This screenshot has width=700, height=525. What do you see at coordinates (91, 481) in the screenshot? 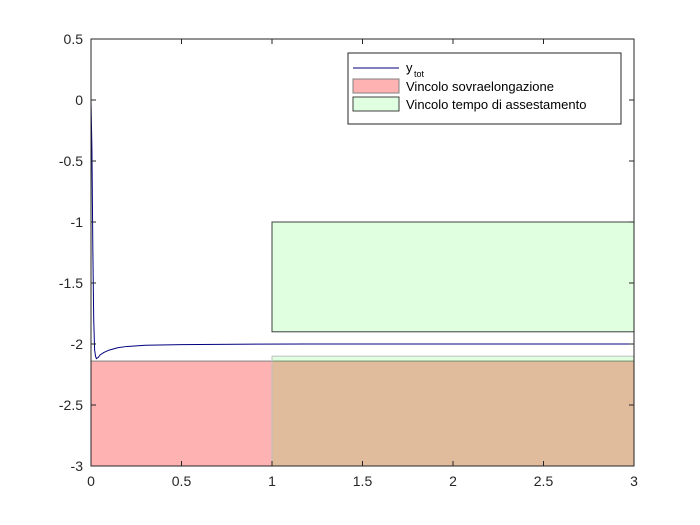
I see `x-tick-label: 0` at bounding box center [91, 481].